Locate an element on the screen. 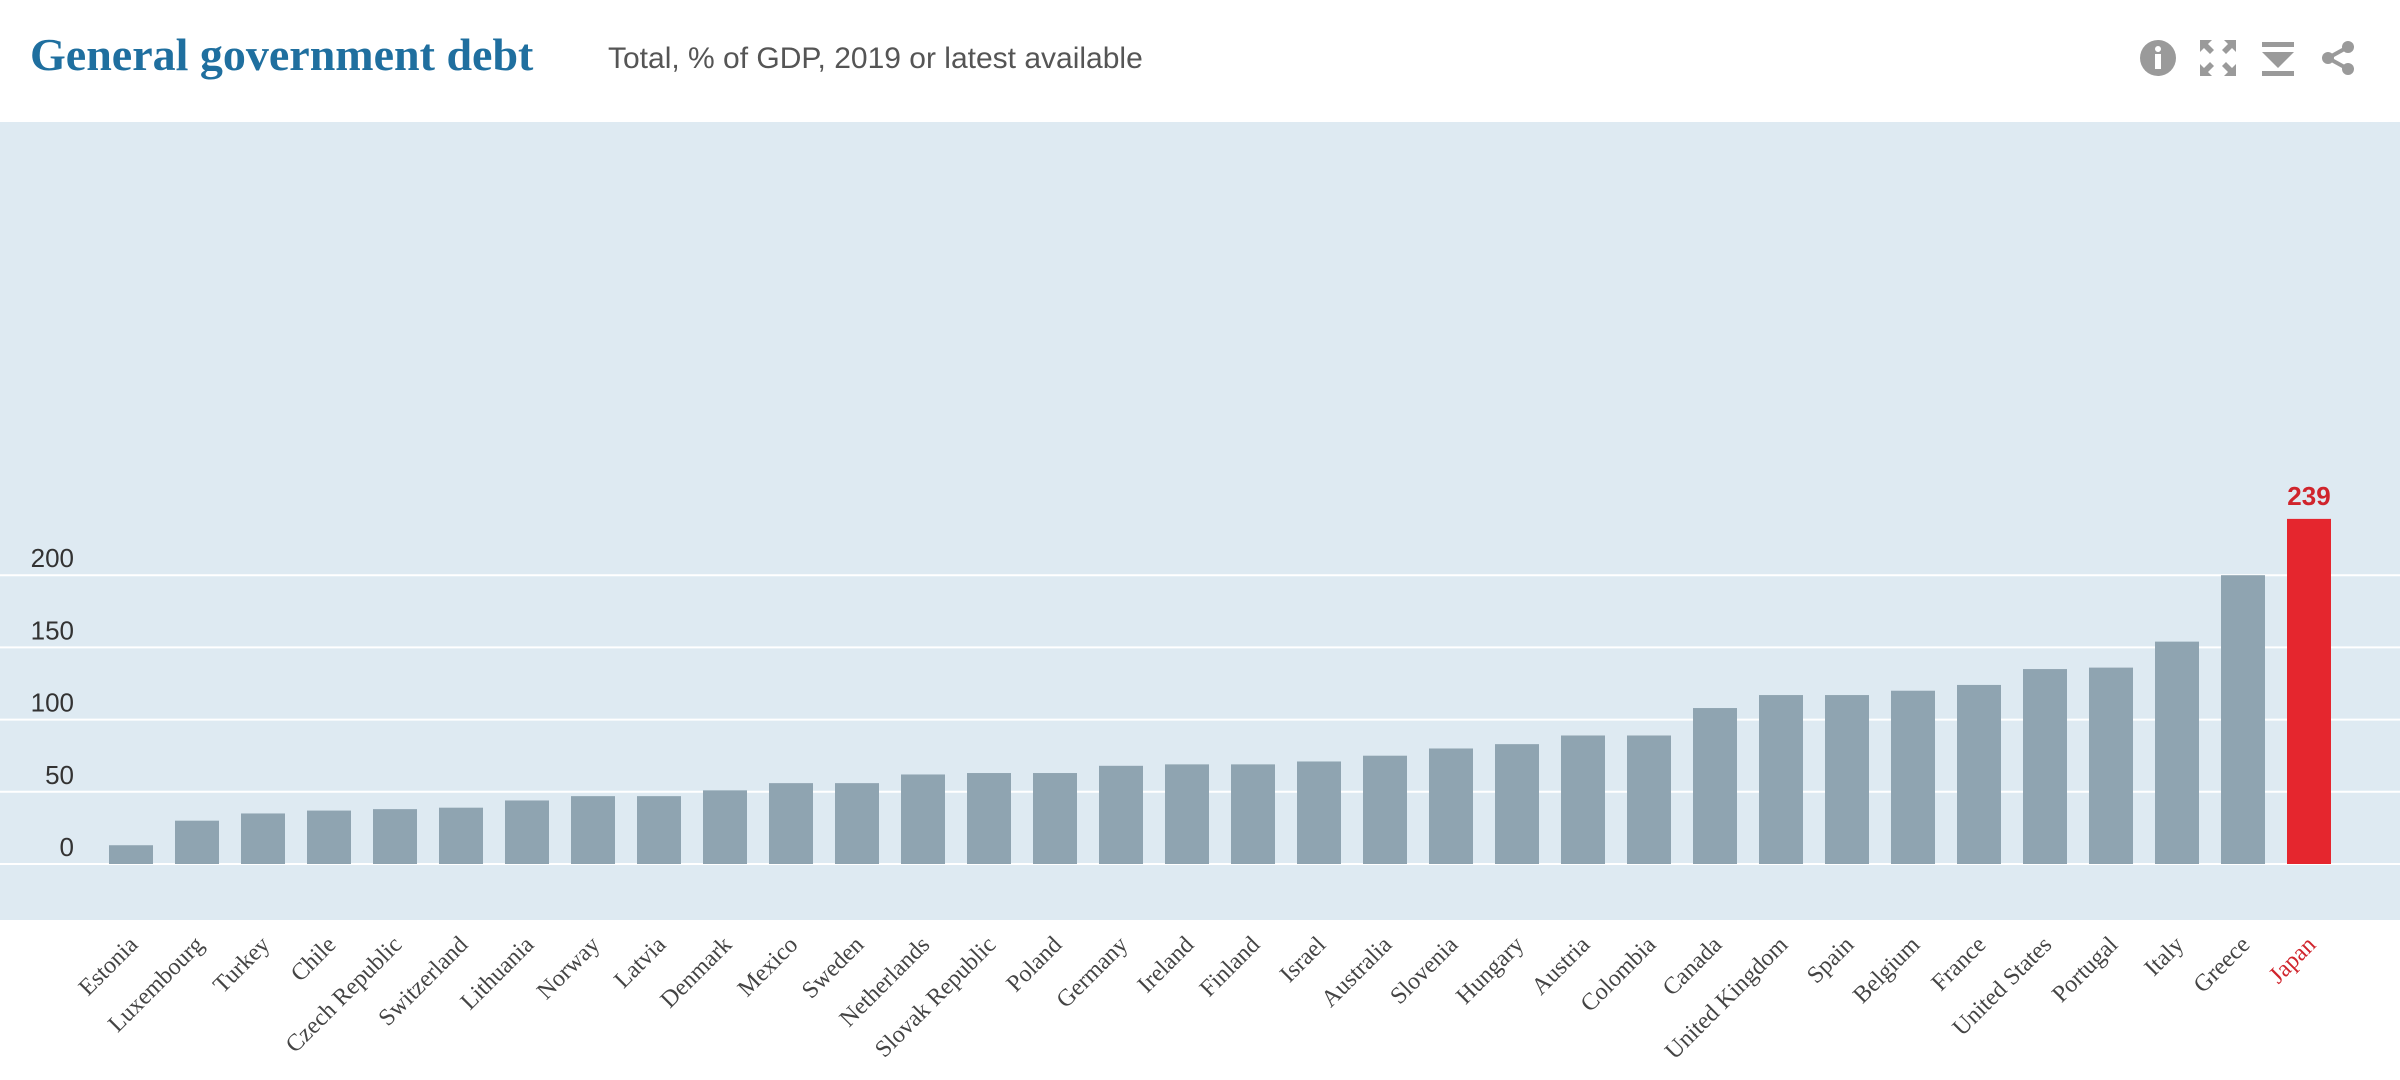 This screenshot has width=2400, height=1080. share-button is located at coordinates (2338, 58).